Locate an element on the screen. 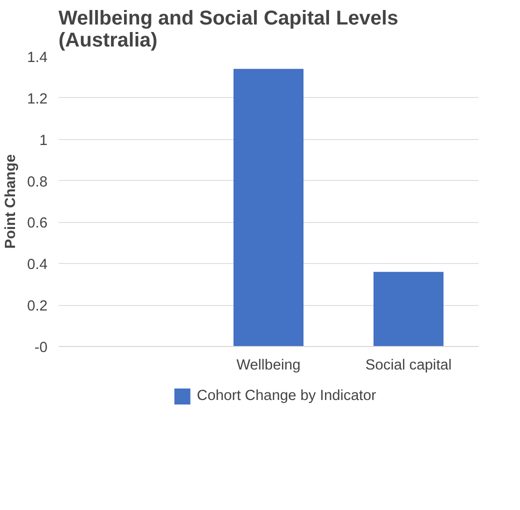 This screenshot has width=520, height=510. y-tick-label: 0.2 is located at coordinates (37, 306).